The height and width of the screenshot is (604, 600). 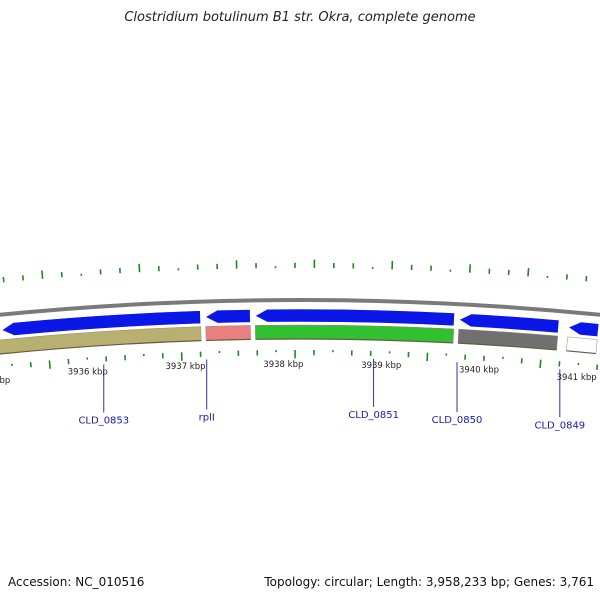 What do you see at coordinates (479, 370) in the screenshot?
I see `scale-label-6: 3940 kbp` at bounding box center [479, 370].